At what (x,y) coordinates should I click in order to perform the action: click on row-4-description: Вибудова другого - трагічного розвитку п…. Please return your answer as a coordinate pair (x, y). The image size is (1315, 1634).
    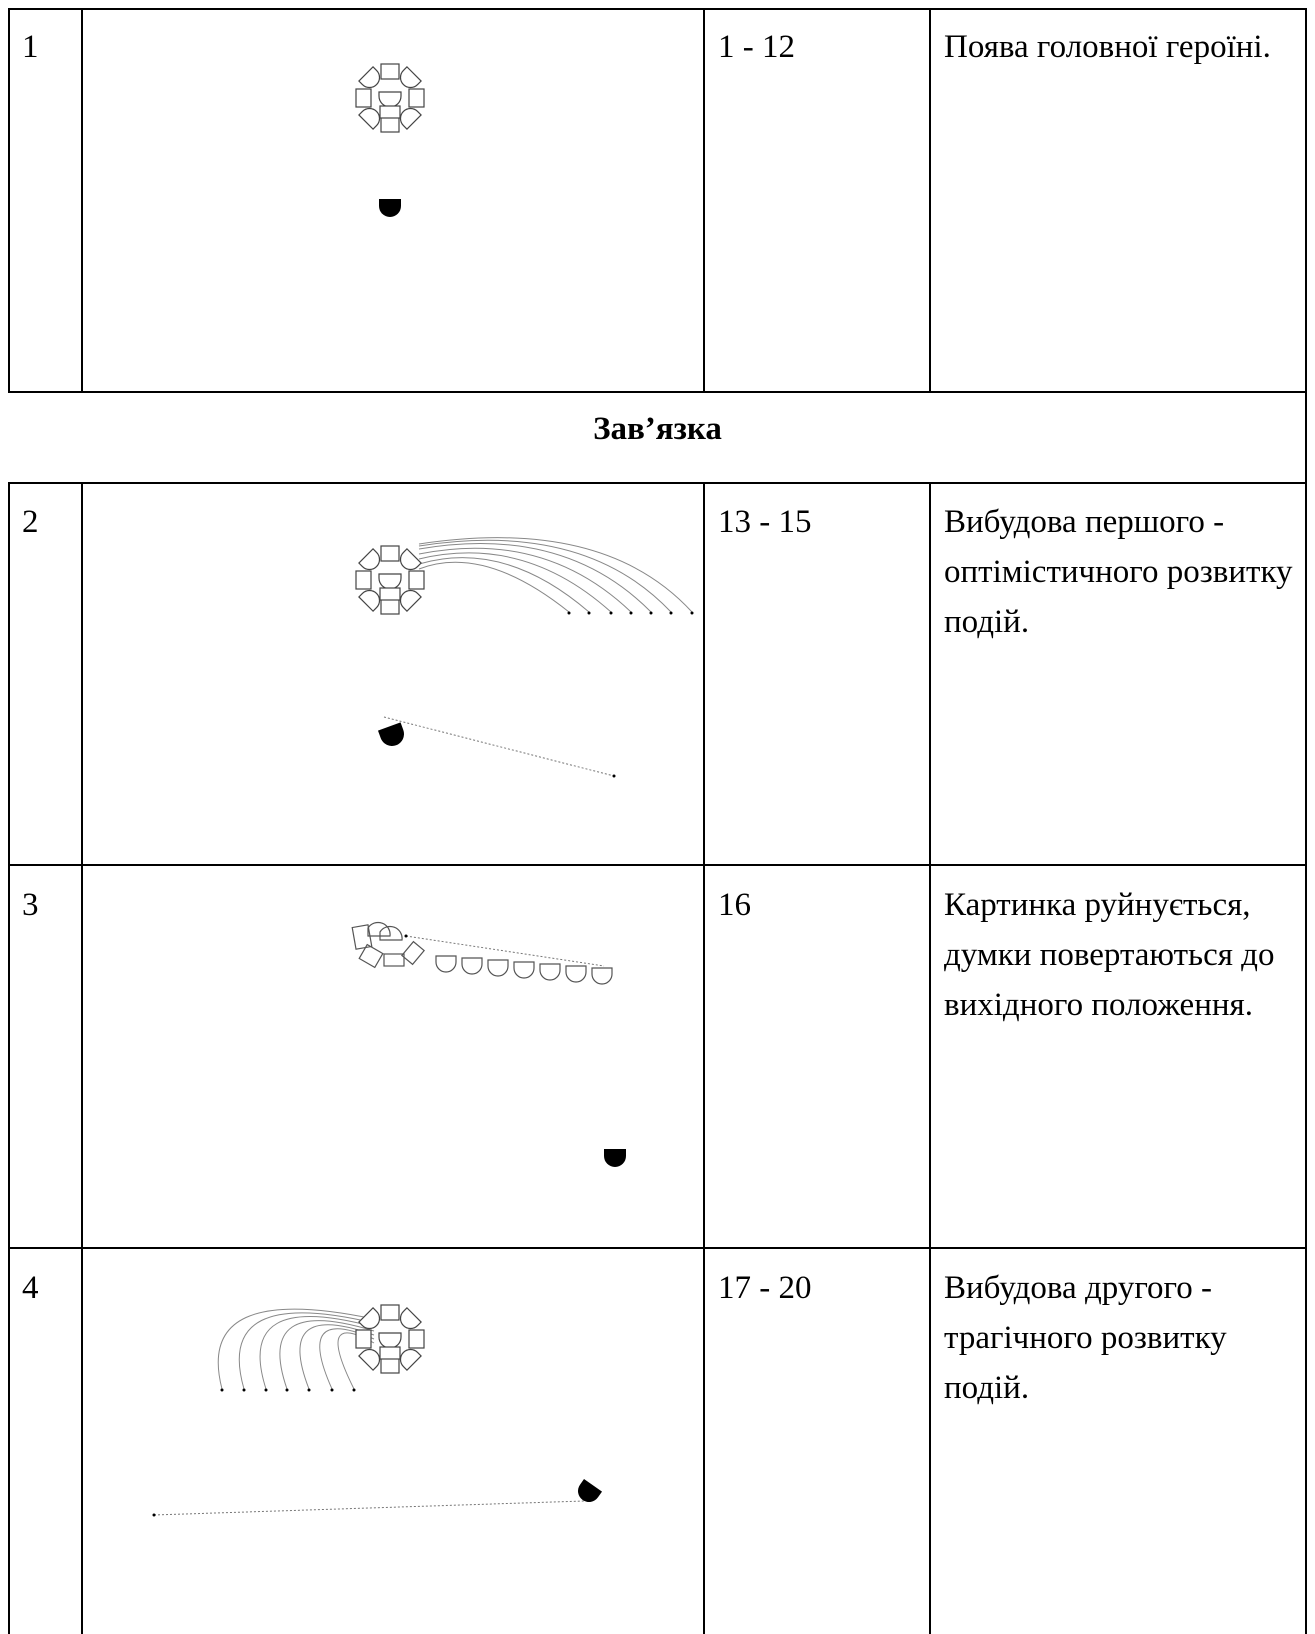
    Looking at the image, I should click on (1085, 1338).